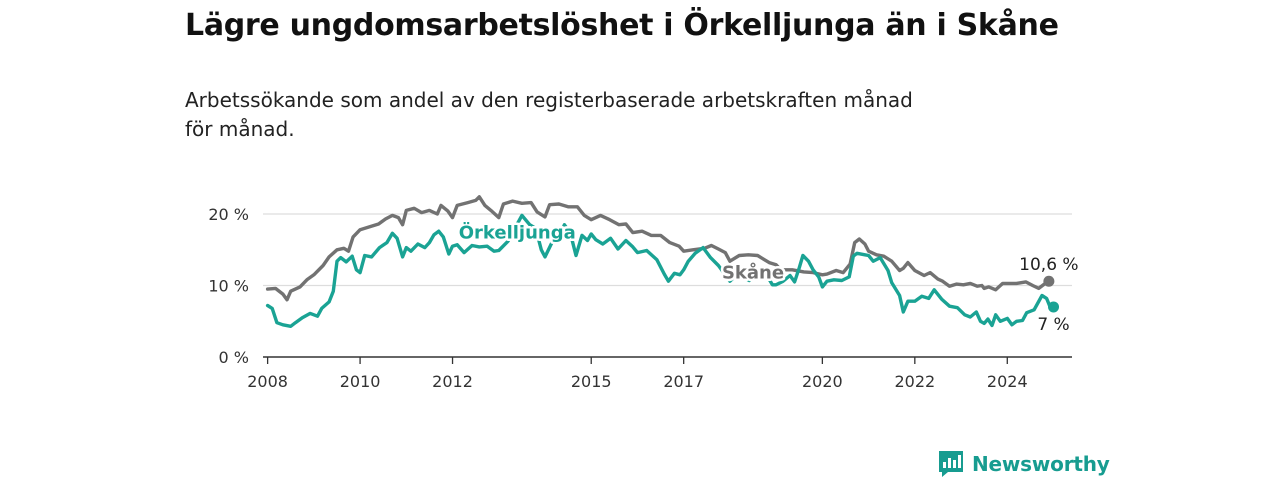 The image size is (1280, 480). I want to click on end-value-label-orkelljunga: 7 %, so click(1053, 325).